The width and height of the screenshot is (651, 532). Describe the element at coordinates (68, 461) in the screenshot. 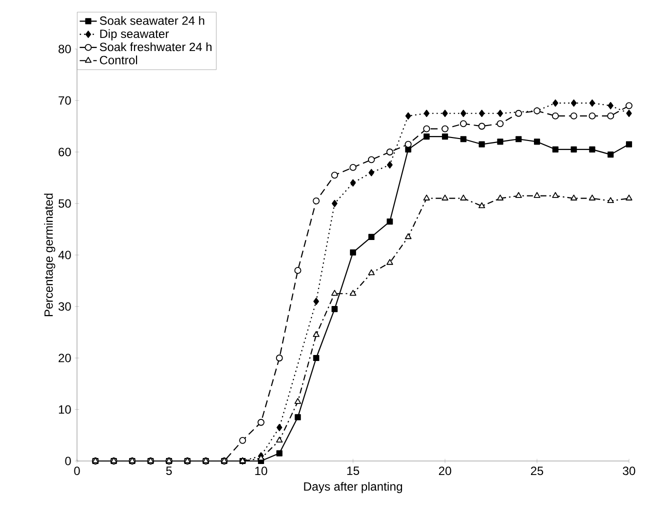

I see `y-tick-label: 0` at that location.